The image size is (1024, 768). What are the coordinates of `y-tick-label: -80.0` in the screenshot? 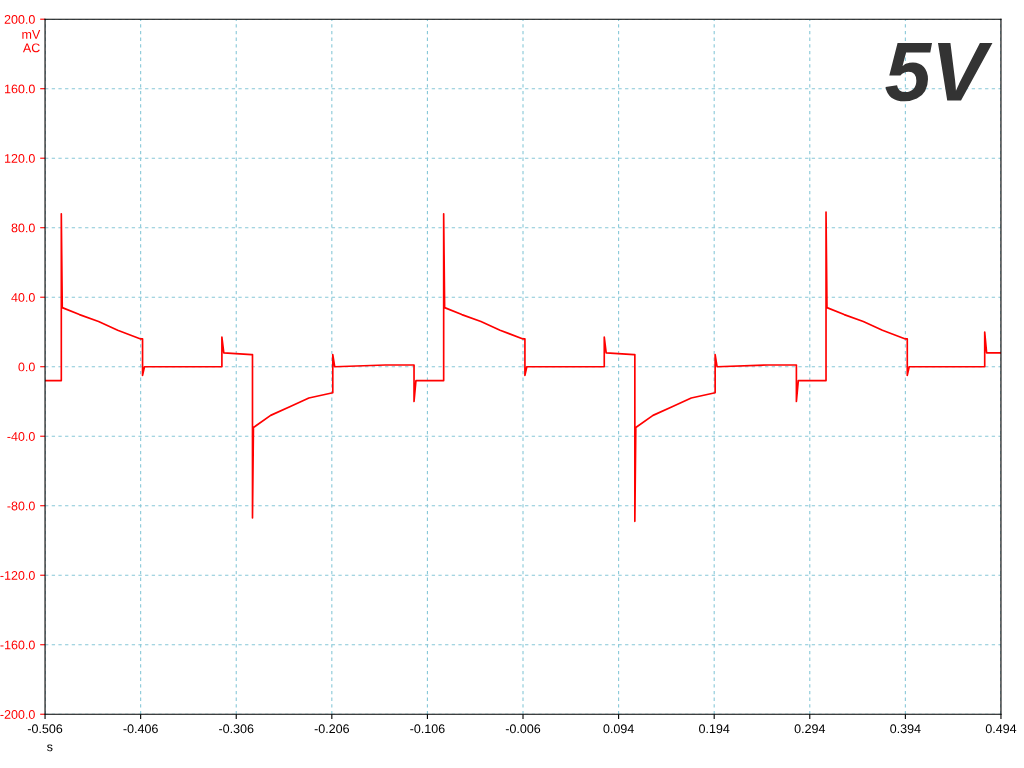 It's located at (21, 506).